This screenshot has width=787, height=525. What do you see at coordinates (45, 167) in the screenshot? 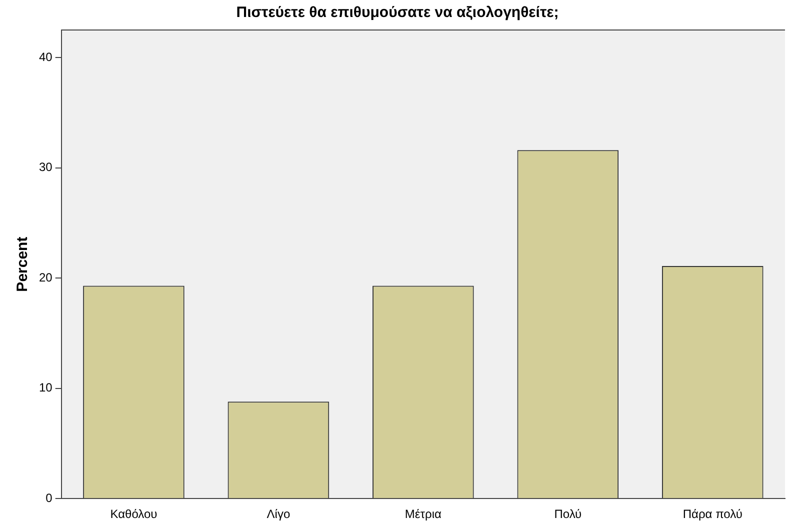
I see `y-tick-label: 30` at bounding box center [45, 167].